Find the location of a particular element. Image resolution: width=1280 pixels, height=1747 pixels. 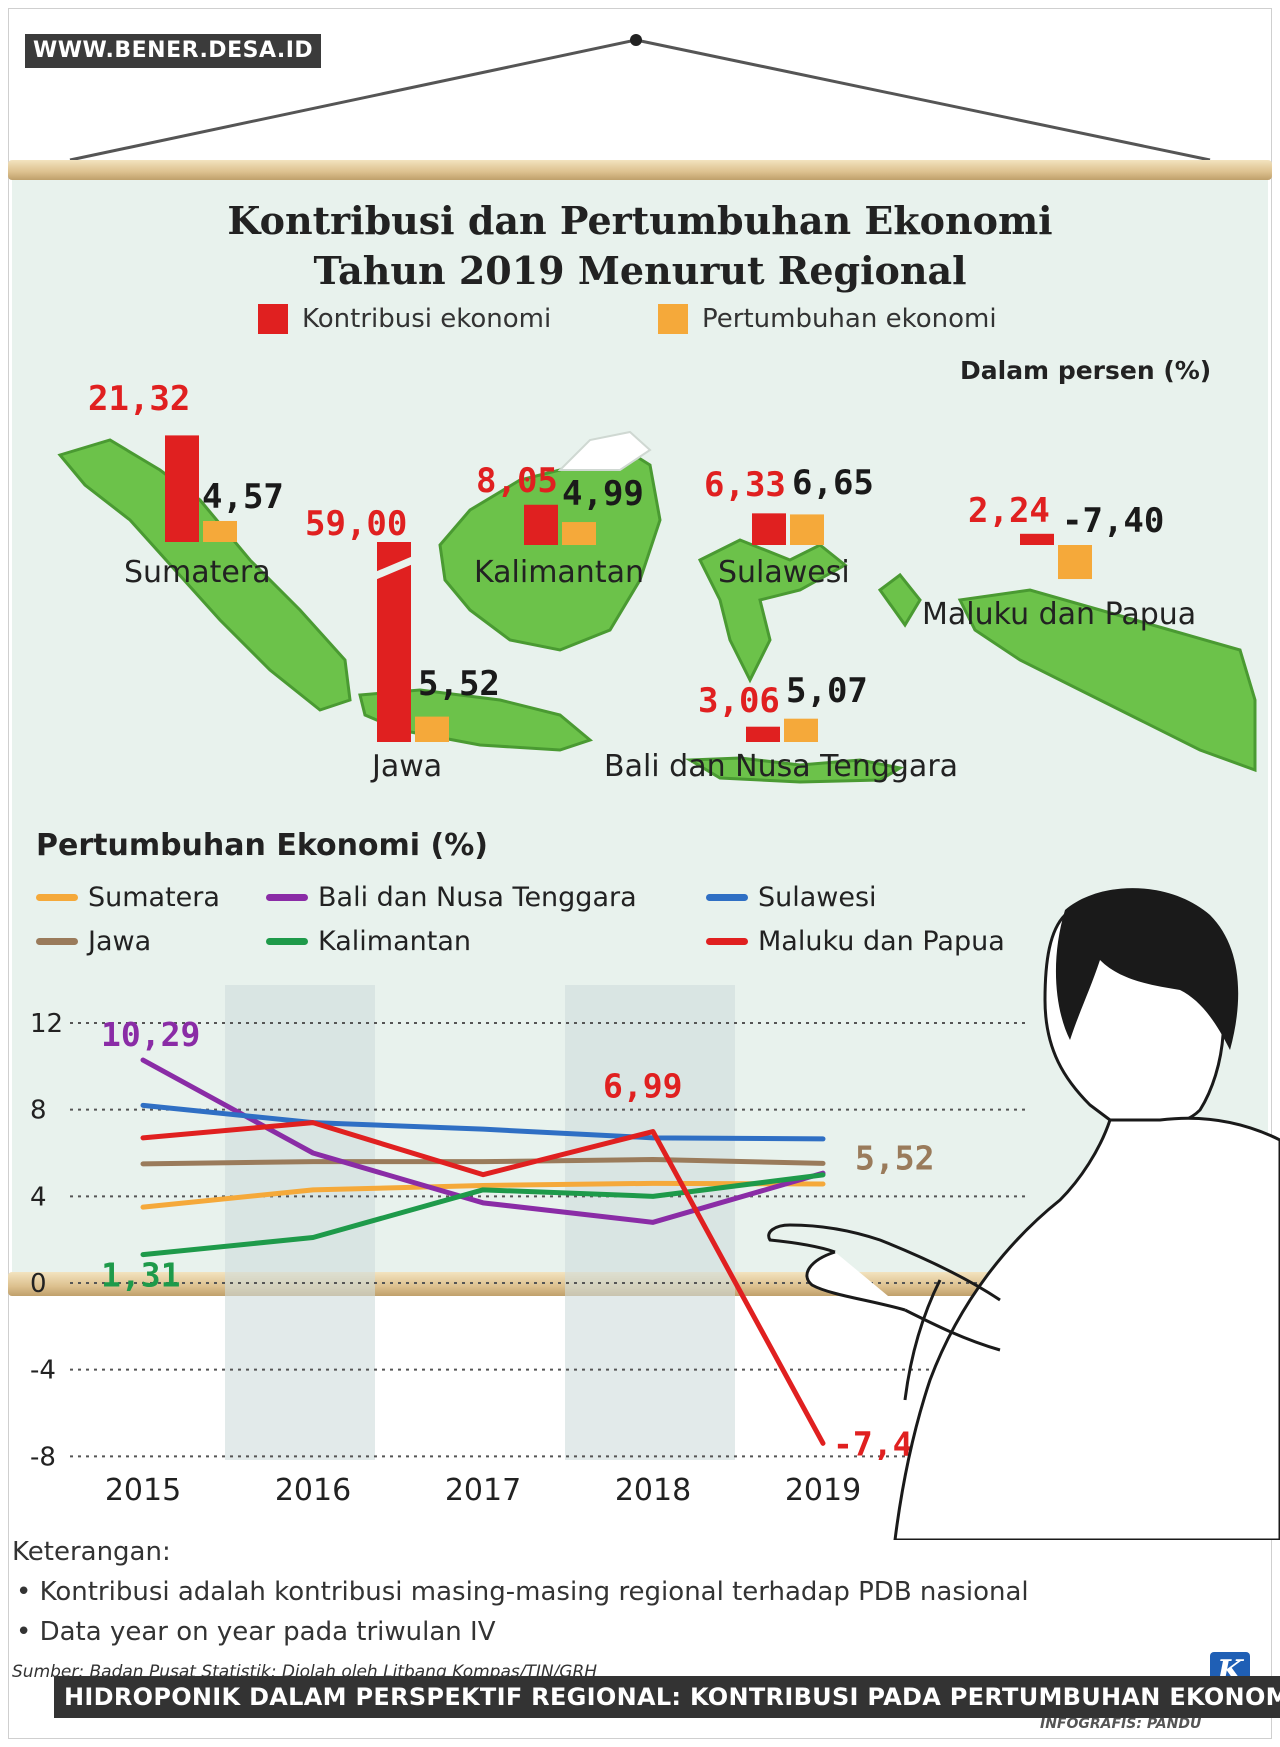

swatch-maluku is located at coordinates (727, 941).